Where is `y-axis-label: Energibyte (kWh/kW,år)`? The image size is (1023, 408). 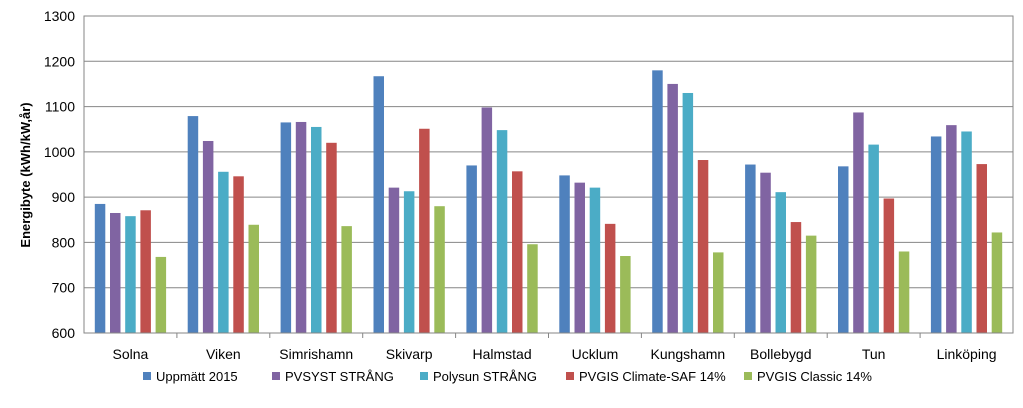 y-axis-label: Energibyte (kWh/kW,år) is located at coordinates (25, 174).